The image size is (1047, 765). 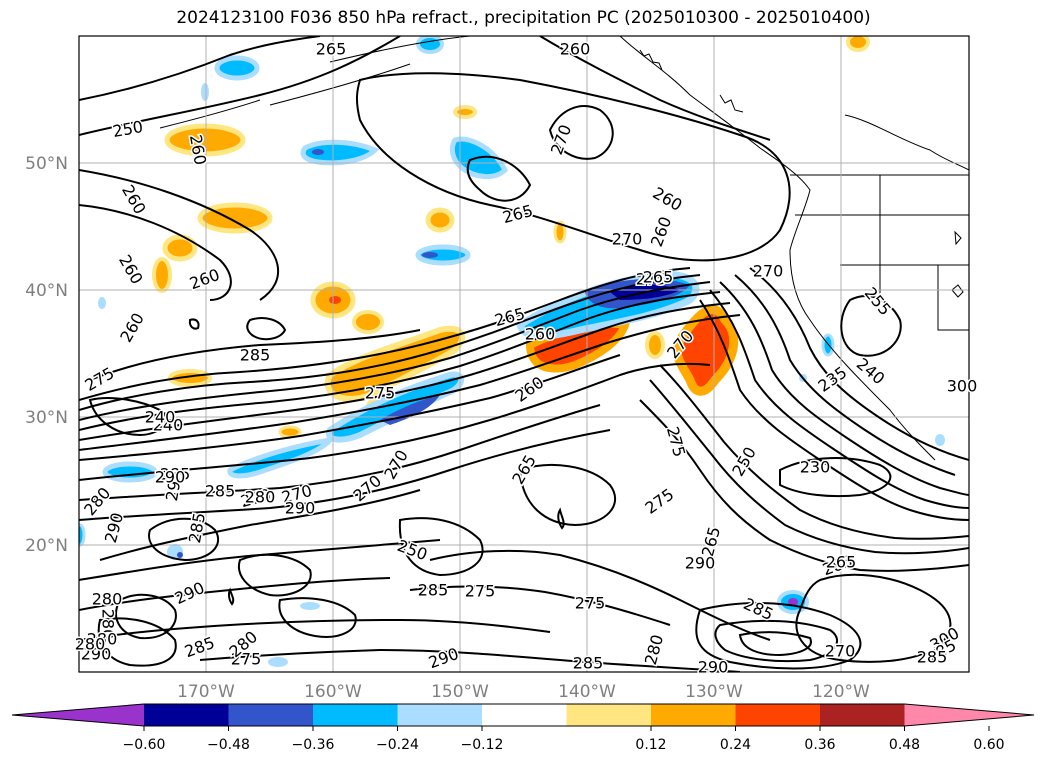 I want to click on colorbar-tick-label: −0.48, so click(x=228, y=745).